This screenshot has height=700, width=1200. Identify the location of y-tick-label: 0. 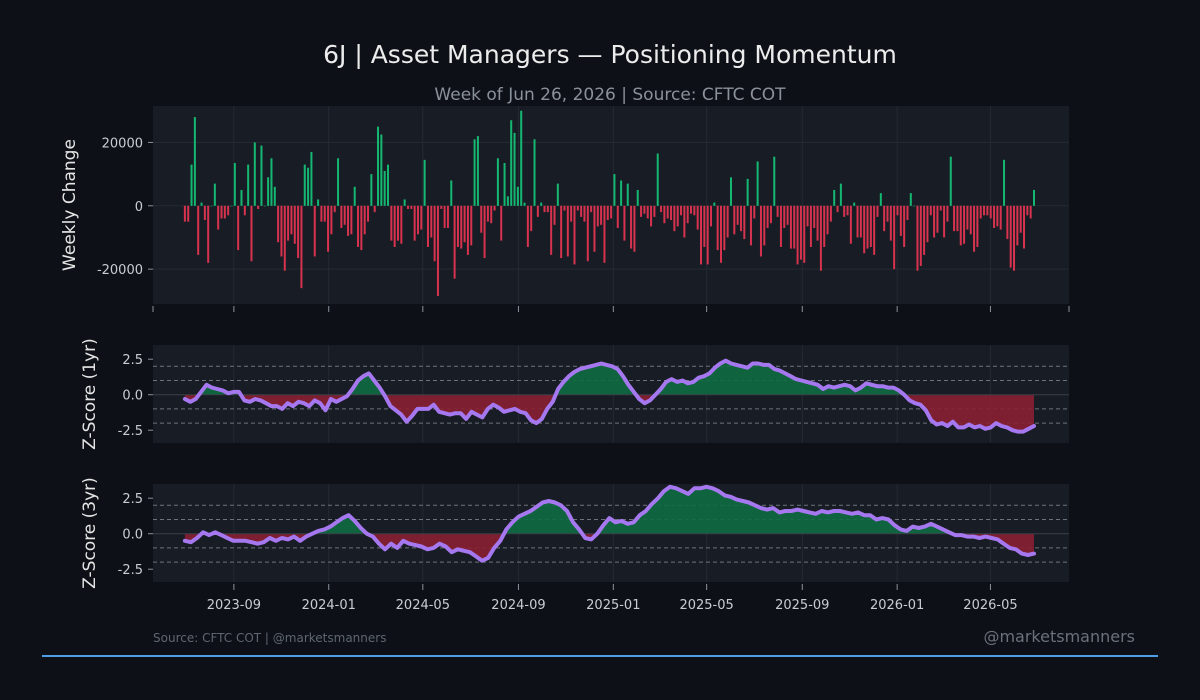
(139, 207).